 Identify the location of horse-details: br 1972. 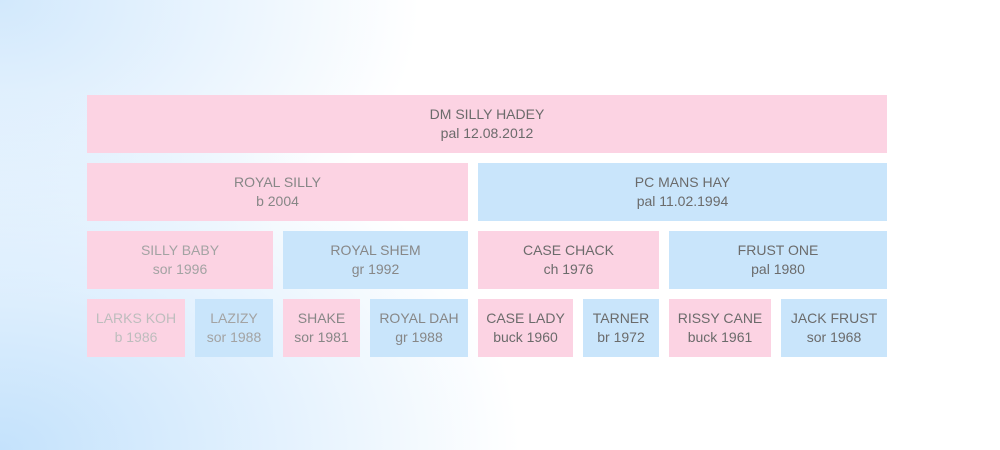
(621, 337).